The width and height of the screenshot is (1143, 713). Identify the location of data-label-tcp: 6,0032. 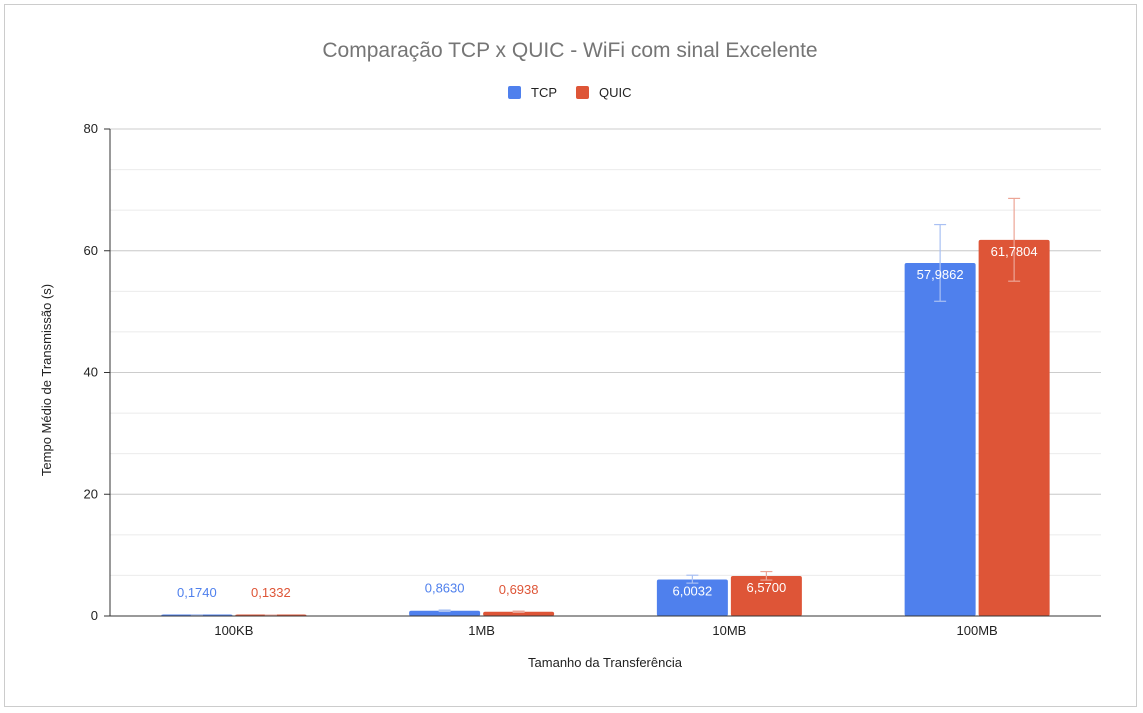
(692, 590).